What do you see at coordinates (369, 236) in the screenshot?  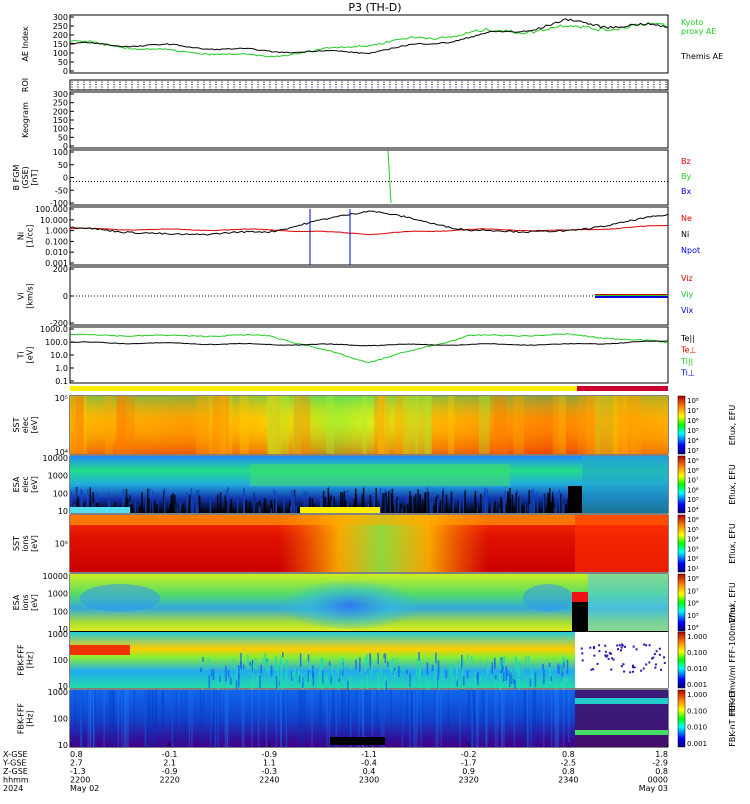 I see `panel-frame-ni` at bounding box center [369, 236].